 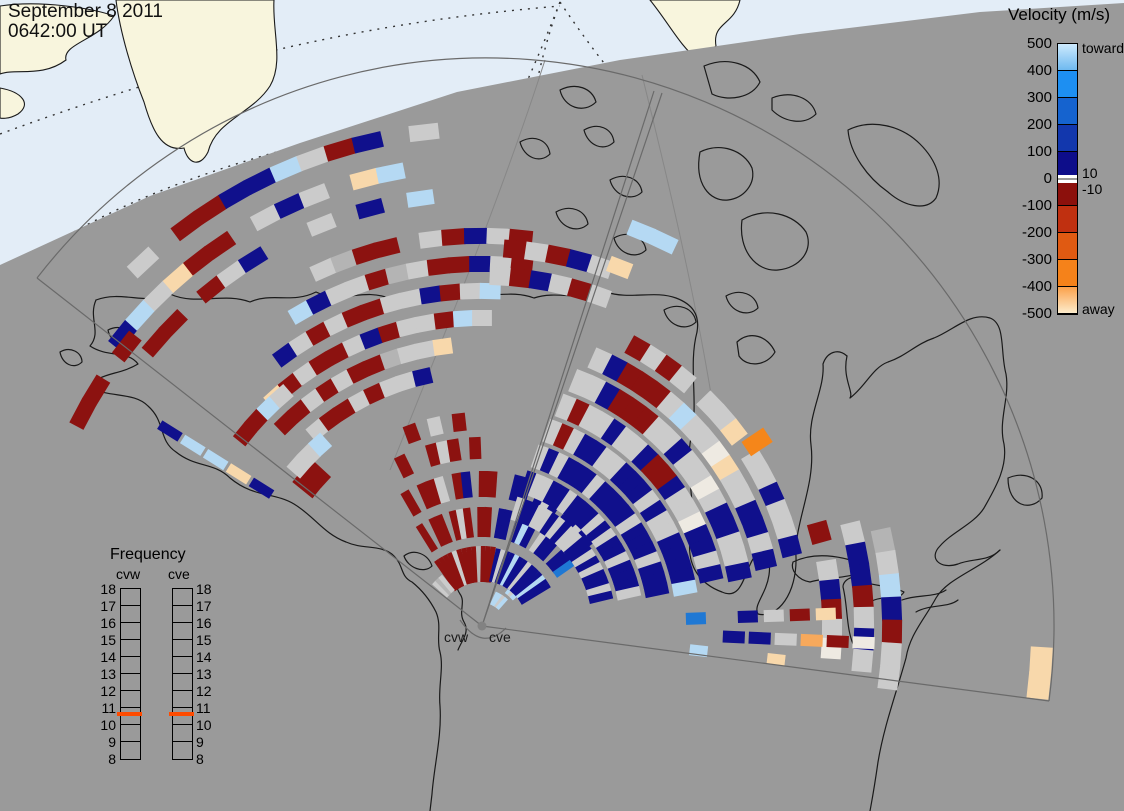 What do you see at coordinates (1059, 14) in the screenshot?
I see `velocity-legend-title: Velocity (m/s)` at bounding box center [1059, 14].